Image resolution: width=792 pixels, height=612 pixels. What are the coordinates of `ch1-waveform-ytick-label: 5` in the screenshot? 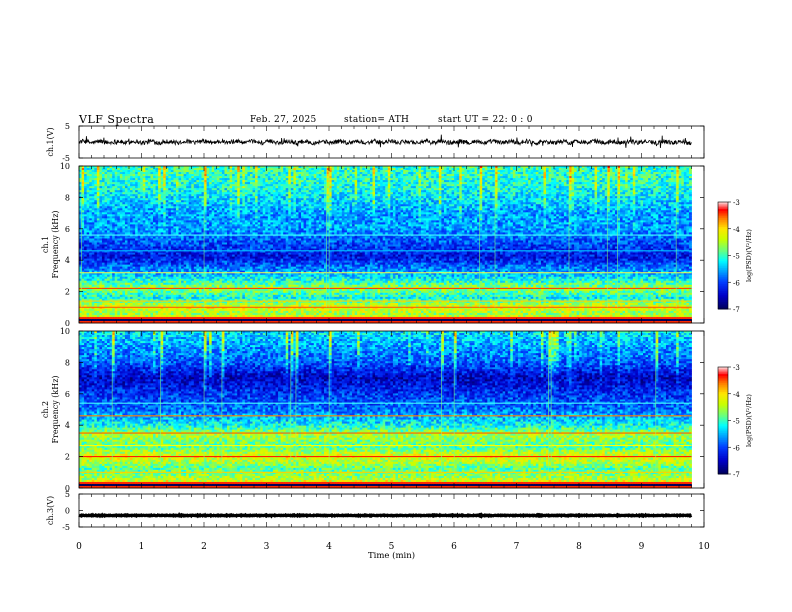 It's located at (67, 126).